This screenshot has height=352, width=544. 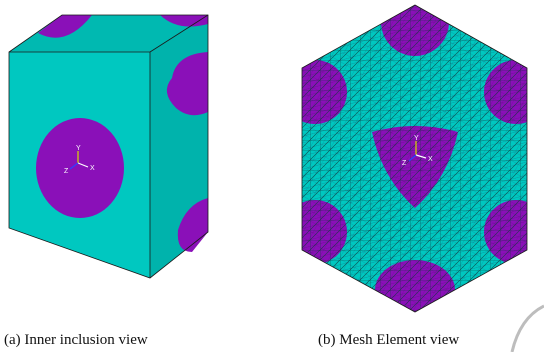 I want to click on caption-mesh-element-view: (b) Mesh Element view, so click(x=389, y=340).